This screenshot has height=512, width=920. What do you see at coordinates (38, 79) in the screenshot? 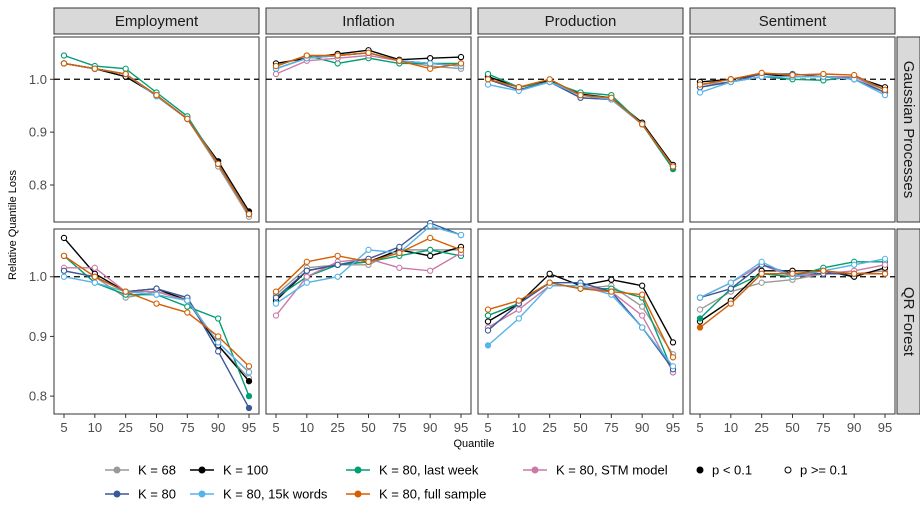
I see `y-tick-label: 1.0` at bounding box center [38, 79].